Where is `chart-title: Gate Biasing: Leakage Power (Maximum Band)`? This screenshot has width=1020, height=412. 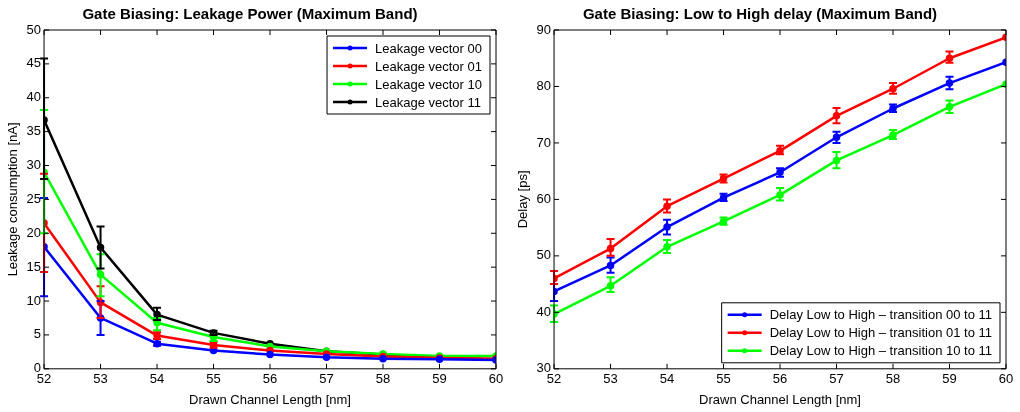 chart-title: Gate Biasing: Leakage Power (Maximum Band) is located at coordinates (250, 14).